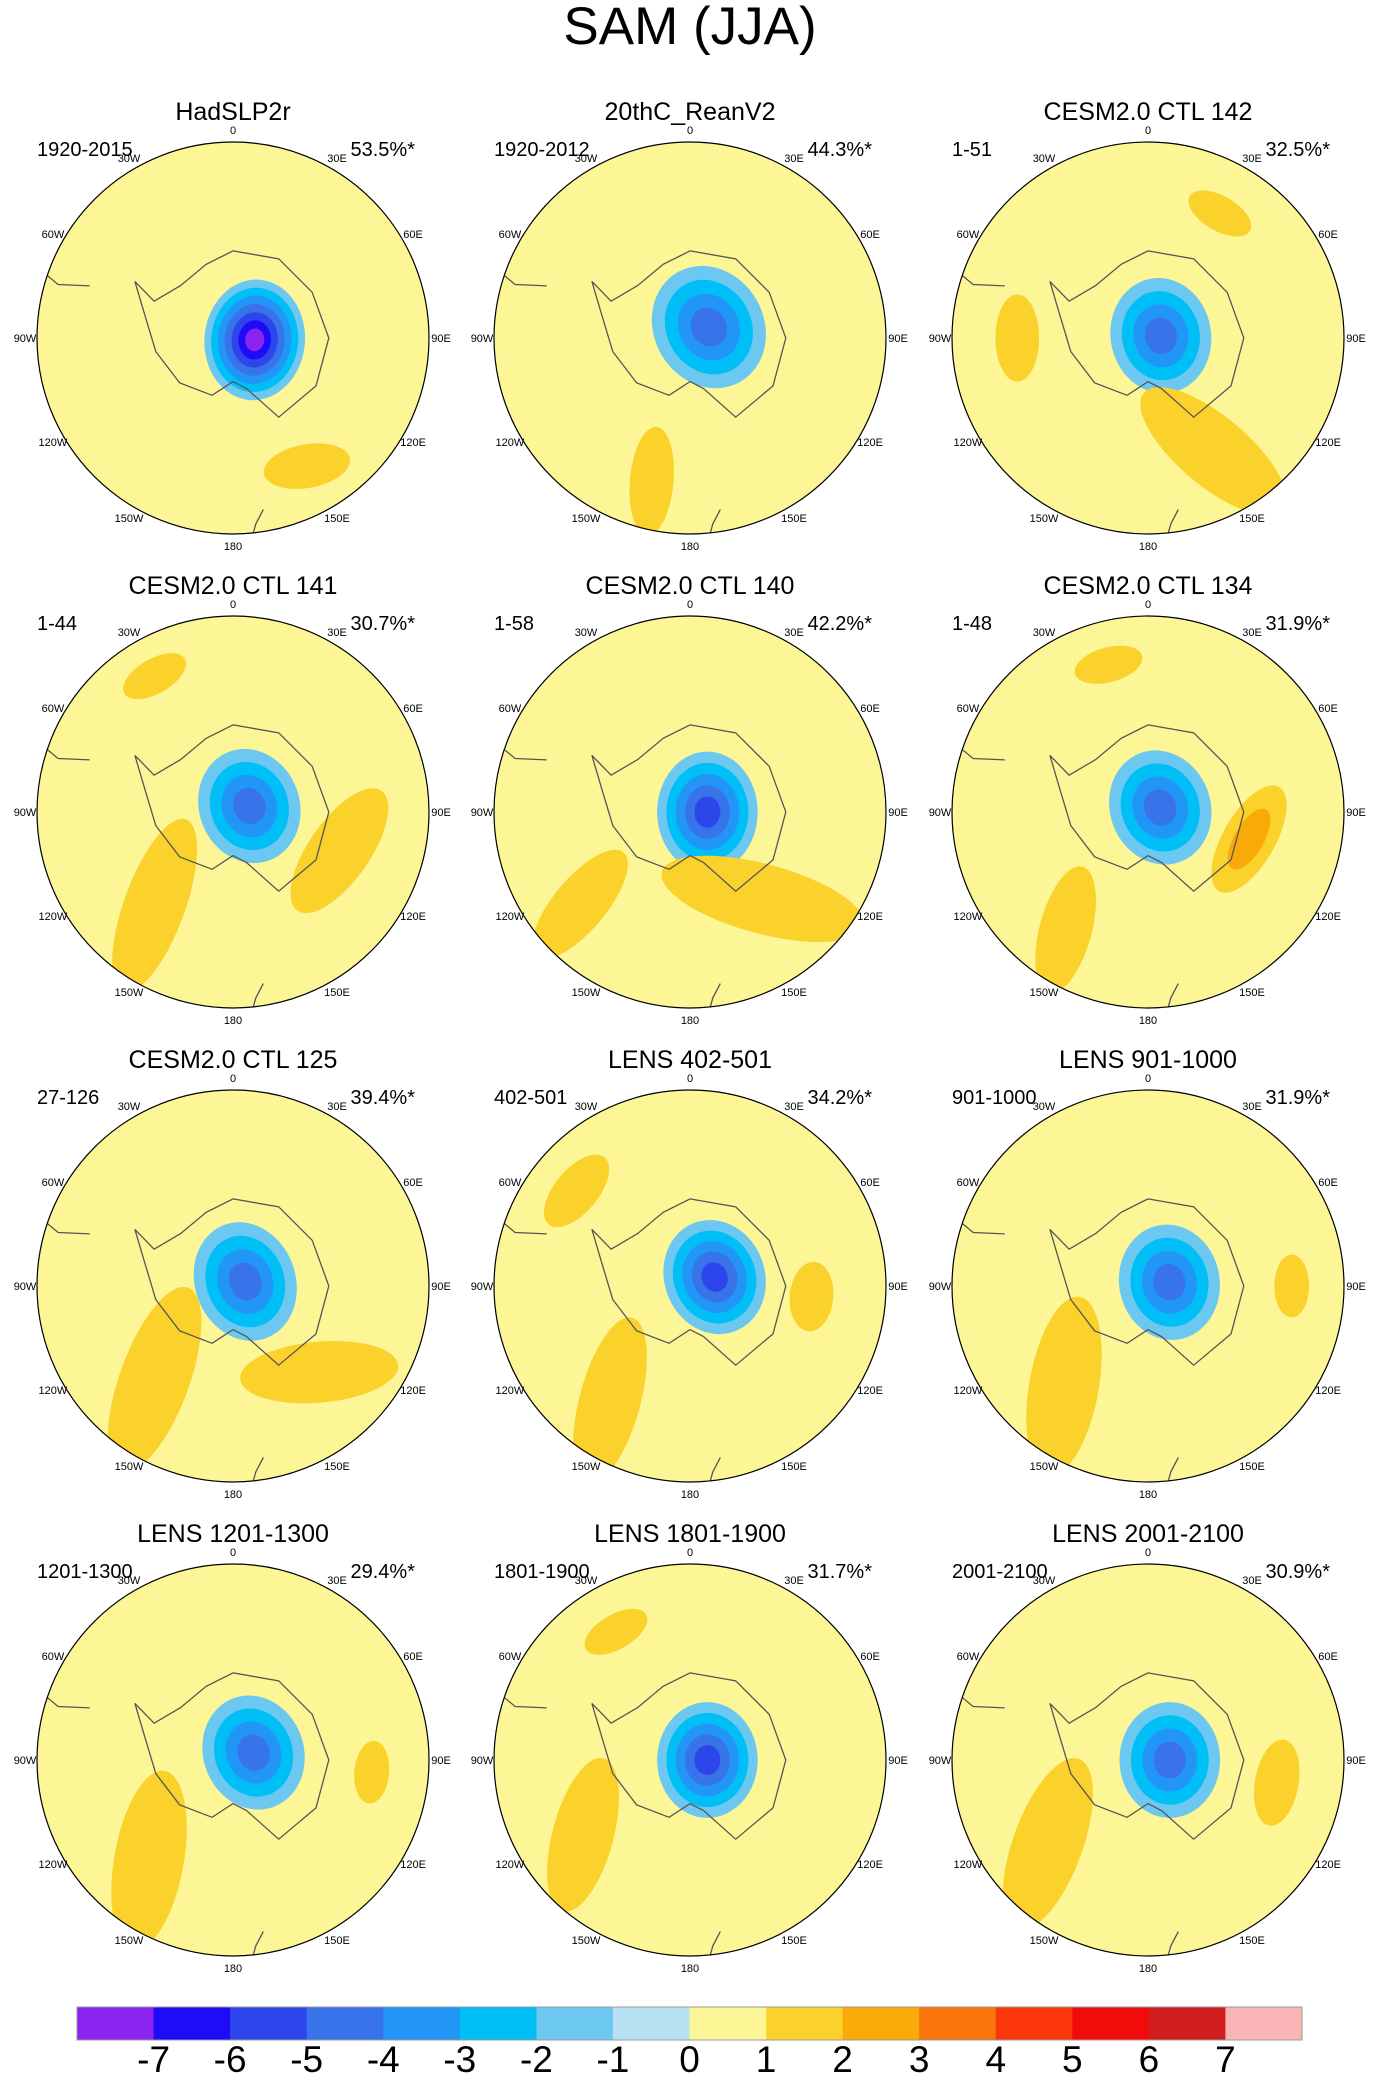 The image size is (1380, 2086). Describe the element at coordinates (690, 112) in the screenshot. I see `panel-title: 20thC_ReanV2` at that location.